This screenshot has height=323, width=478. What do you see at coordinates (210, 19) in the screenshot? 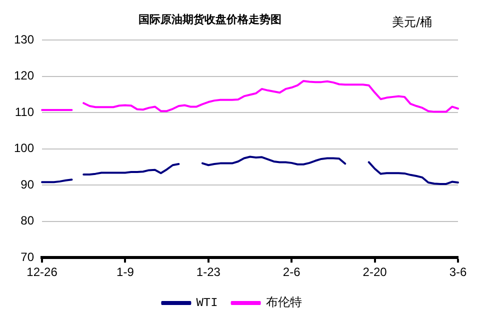
I see `chart-title: 国际原油期货收盘价格走势图` at bounding box center [210, 19].